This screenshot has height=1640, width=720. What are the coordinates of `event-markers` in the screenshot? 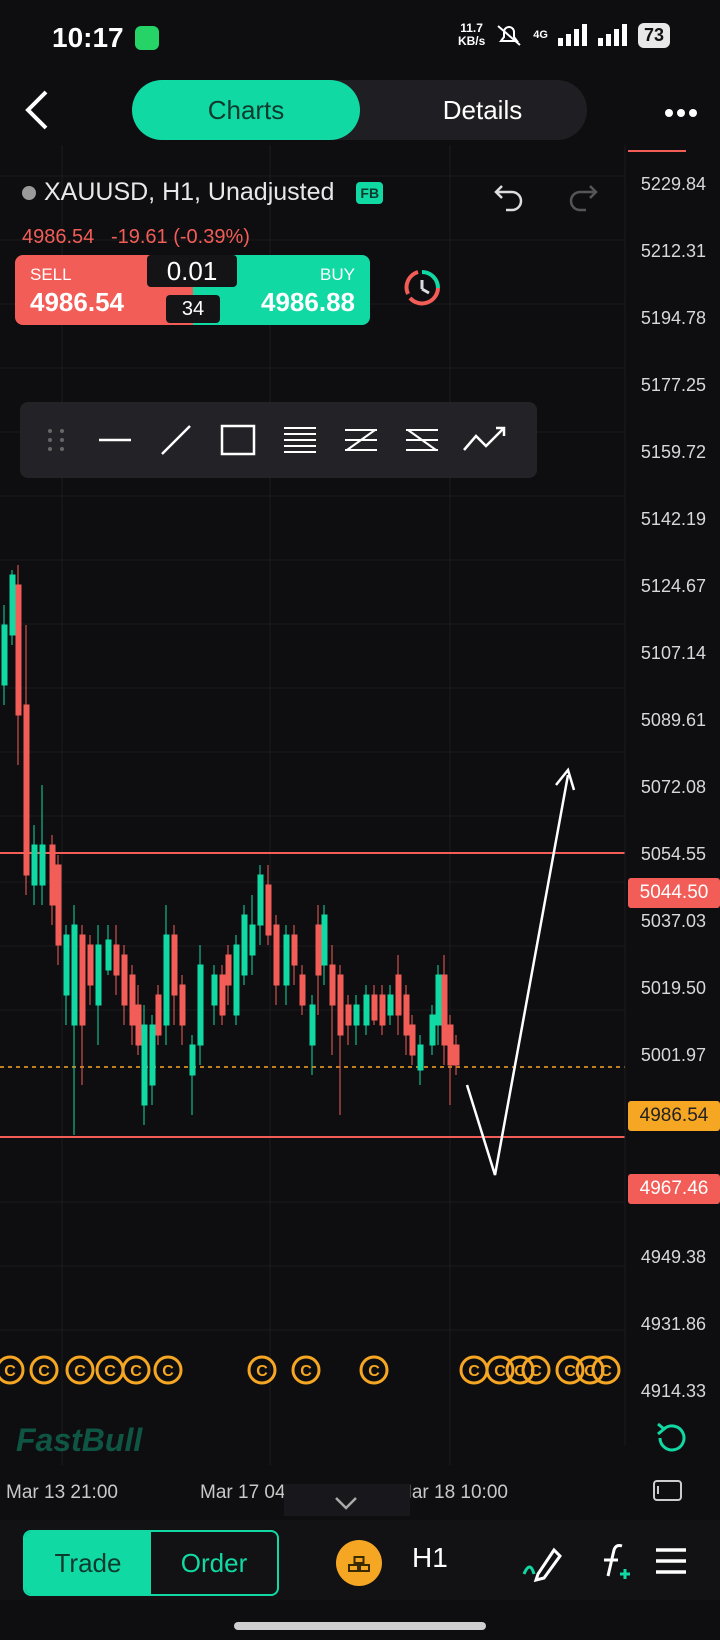 It's located at (310, 1370).